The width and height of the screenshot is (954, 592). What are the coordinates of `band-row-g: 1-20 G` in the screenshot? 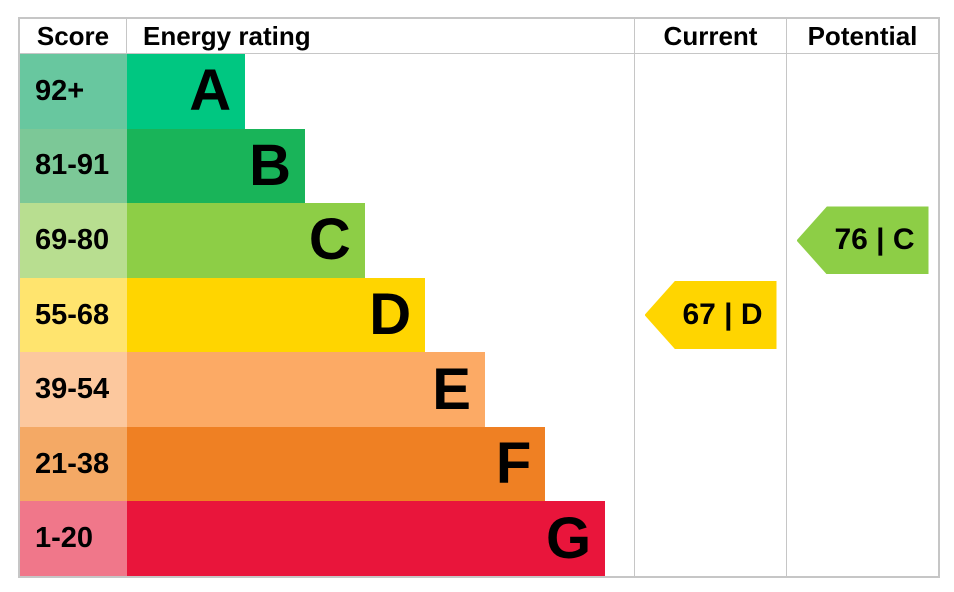 It's located at (479, 539).